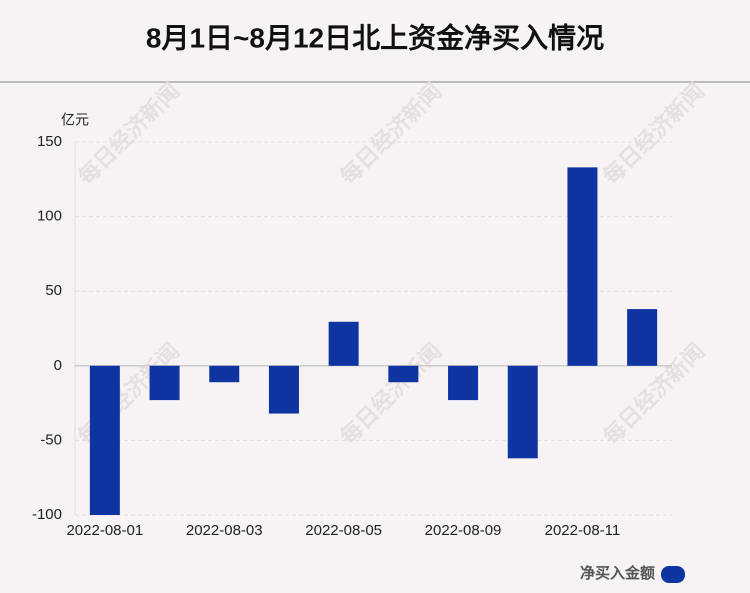 Image resolution: width=750 pixels, height=593 pixels. Describe the element at coordinates (58, 365) in the screenshot. I see `y-tick-label: 0` at that location.